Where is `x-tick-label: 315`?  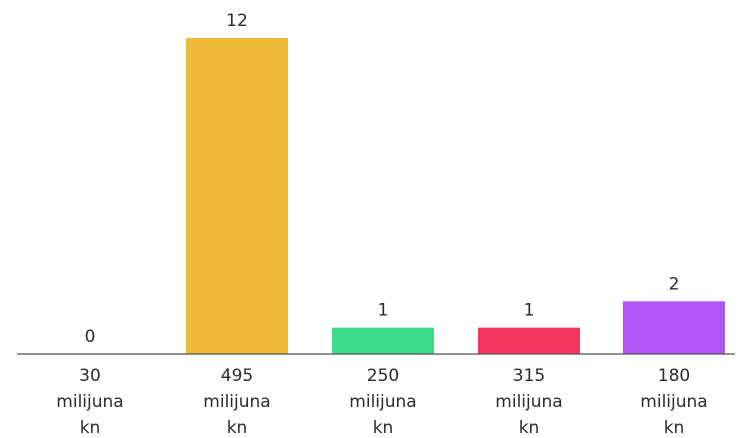 x-tick-label: 315 is located at coordinates (529, 376).